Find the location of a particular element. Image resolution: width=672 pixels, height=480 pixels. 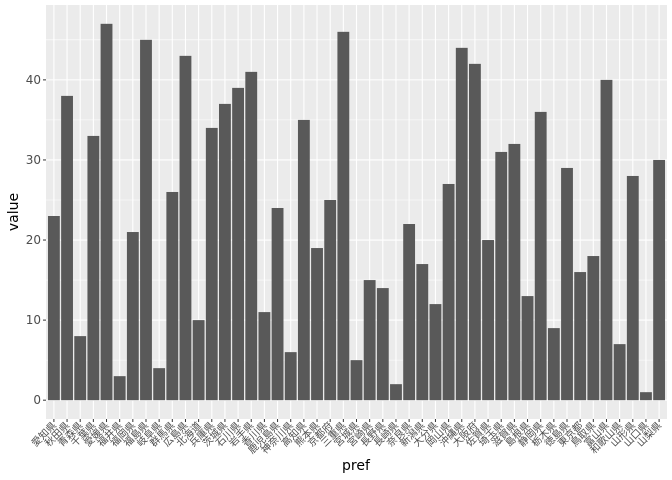

y-axis-ticks: 0 10 20 30 40 is located at coordinates (36, 240).